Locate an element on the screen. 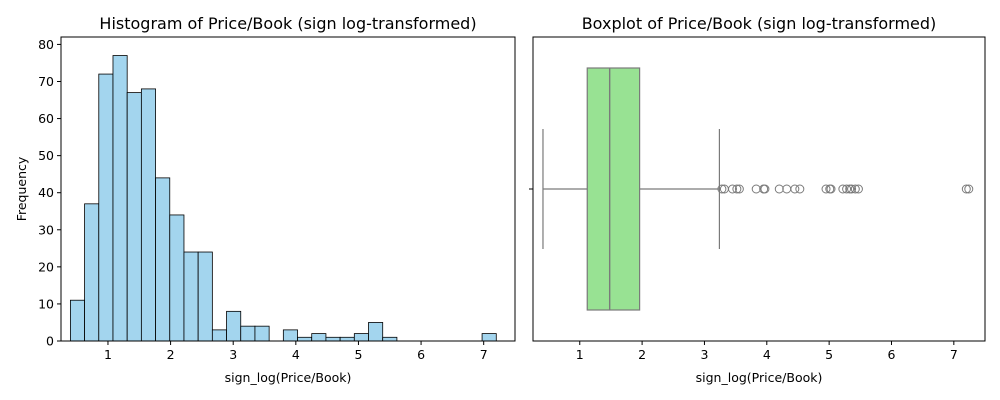 The width and height of the screenshot is (1000, 400). histogram-y-tick-label: 80 is located at coordinates (46, 44).